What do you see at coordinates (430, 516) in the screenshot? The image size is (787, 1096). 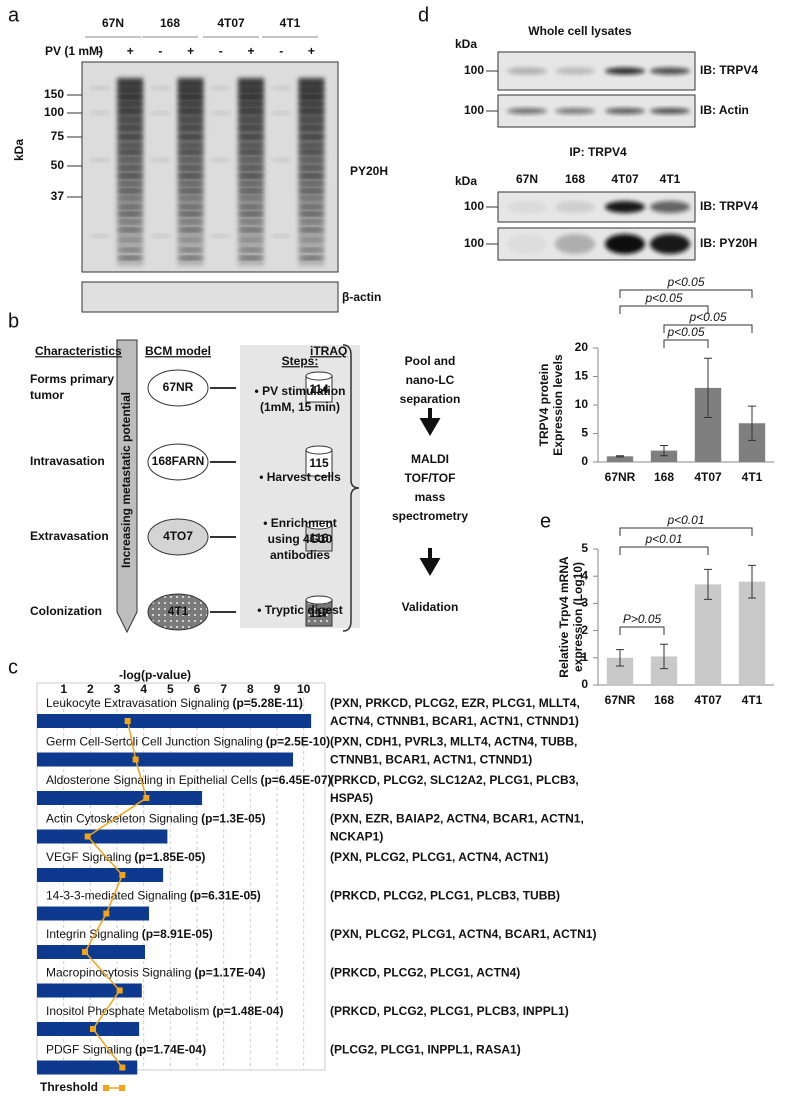 I see `workflow-text: spectrometry` at bounding box center [430, 516].